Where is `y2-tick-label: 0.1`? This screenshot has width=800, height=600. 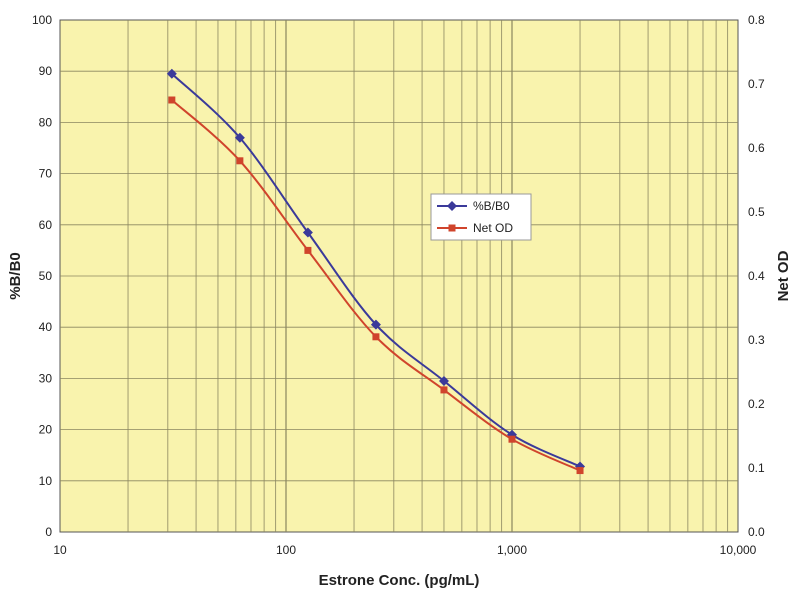
y2-tick-label: 0.1 is located at coordinates (756, 468).